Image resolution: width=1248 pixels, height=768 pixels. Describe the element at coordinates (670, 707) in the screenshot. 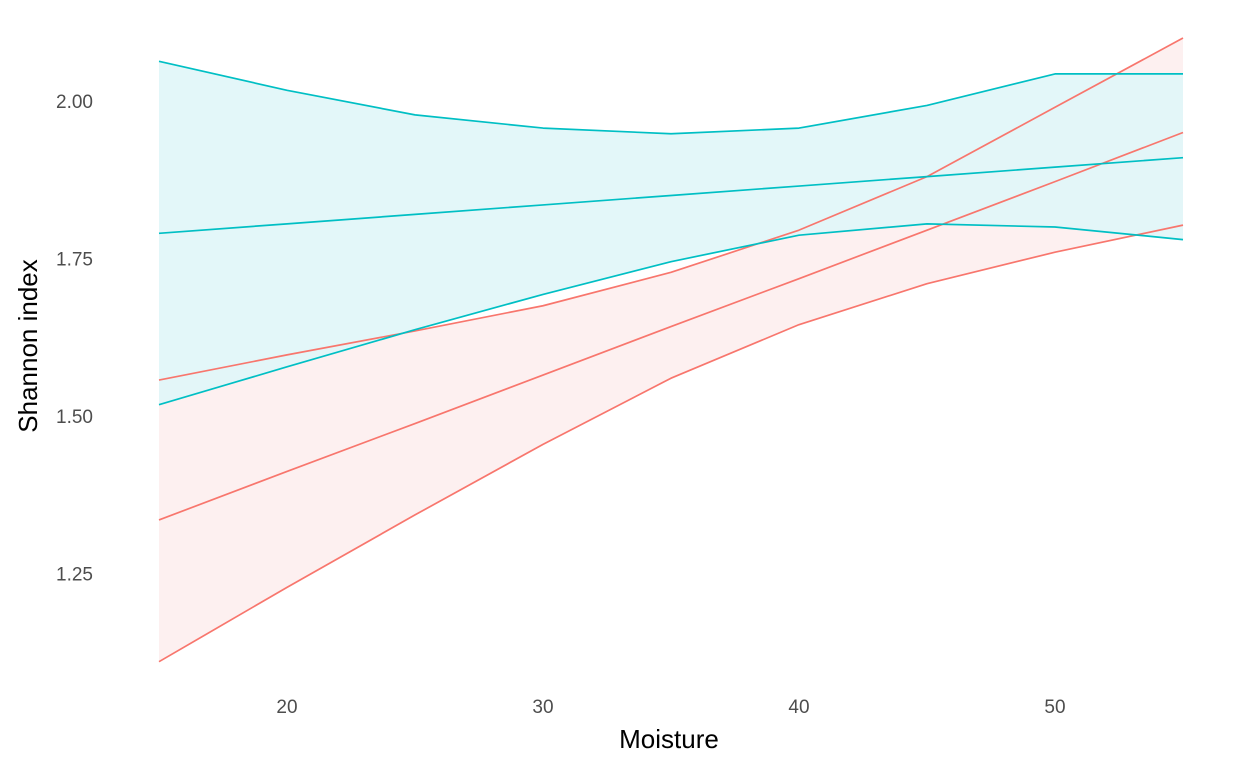

I see `x-axis-ticks: 20 30 40 50` at that location.